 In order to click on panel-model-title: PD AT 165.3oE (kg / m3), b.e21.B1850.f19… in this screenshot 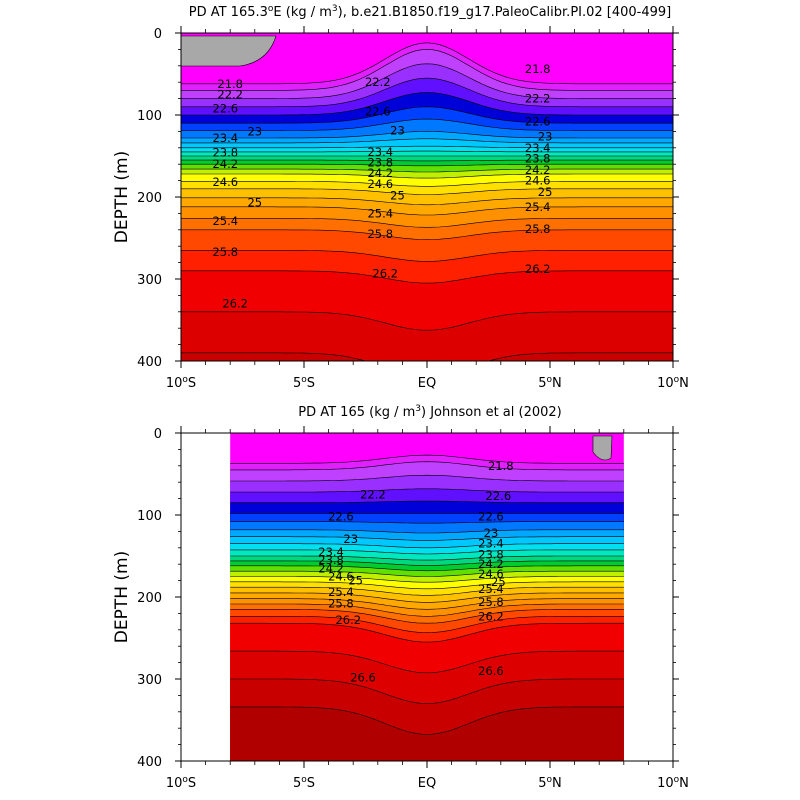, I will do `click(430, 12)`.